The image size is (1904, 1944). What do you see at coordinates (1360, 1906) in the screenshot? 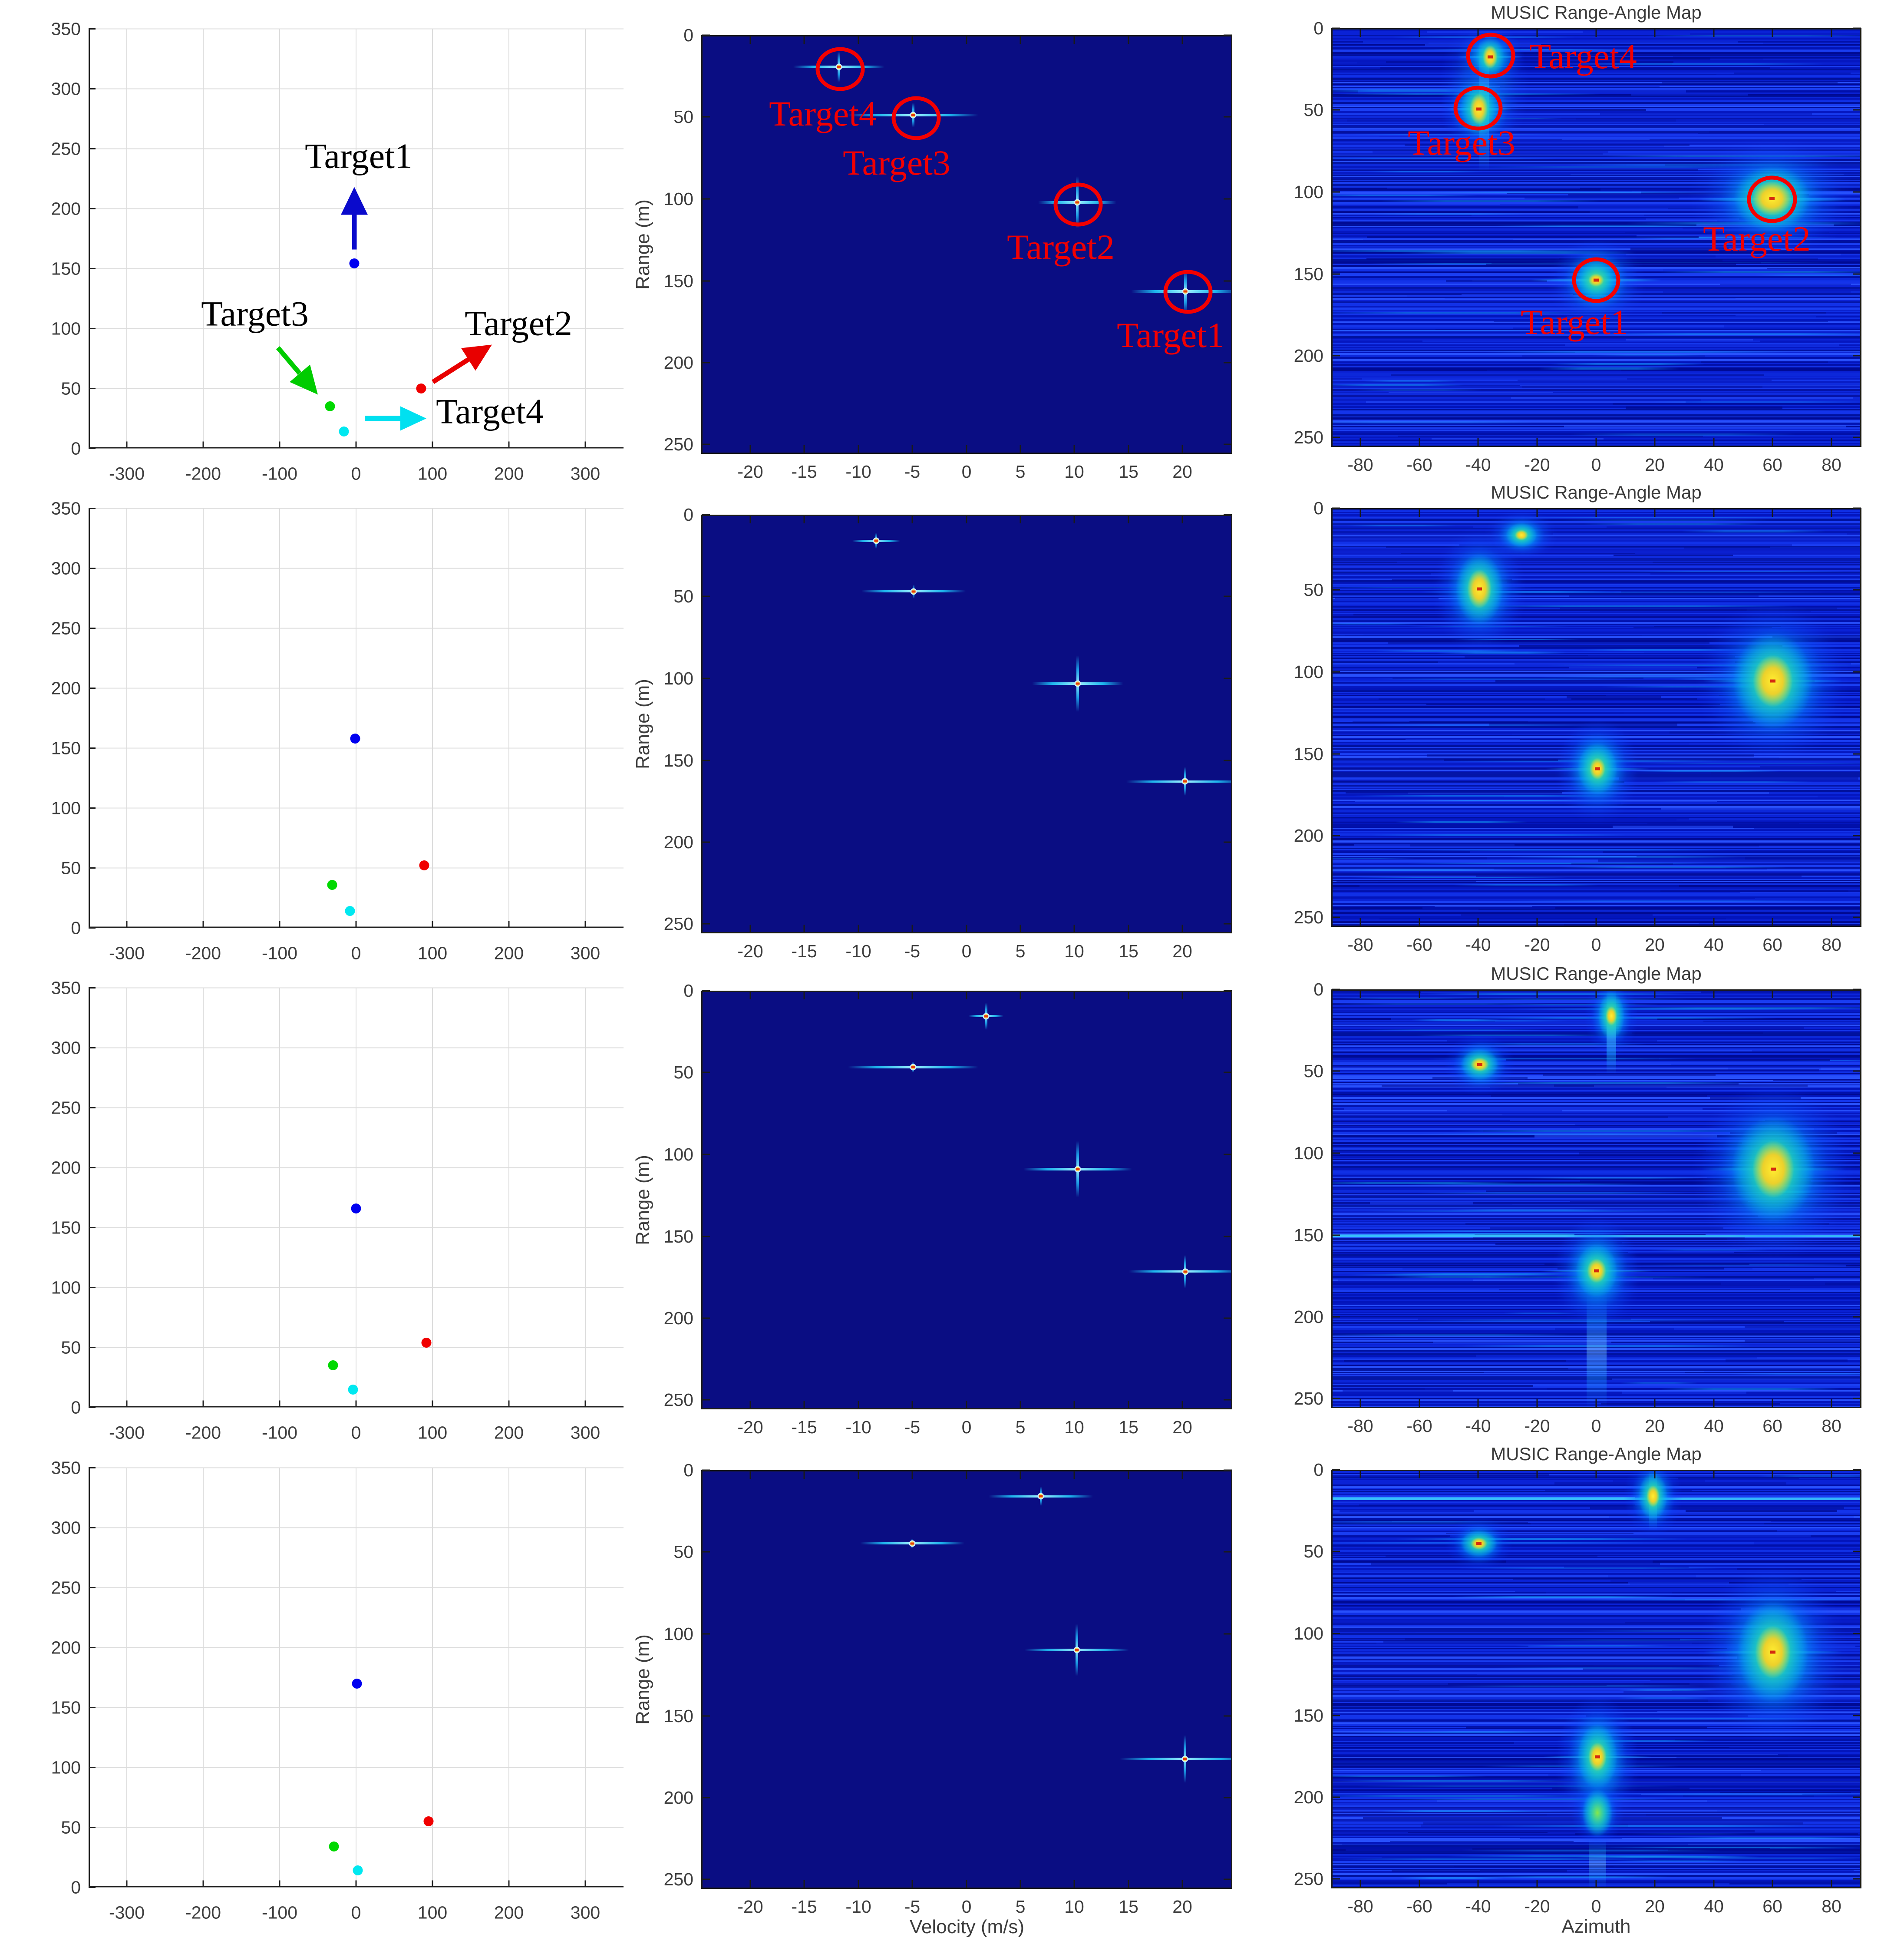
I see `svg-text: -80` at bounding box center [1360, 1906].